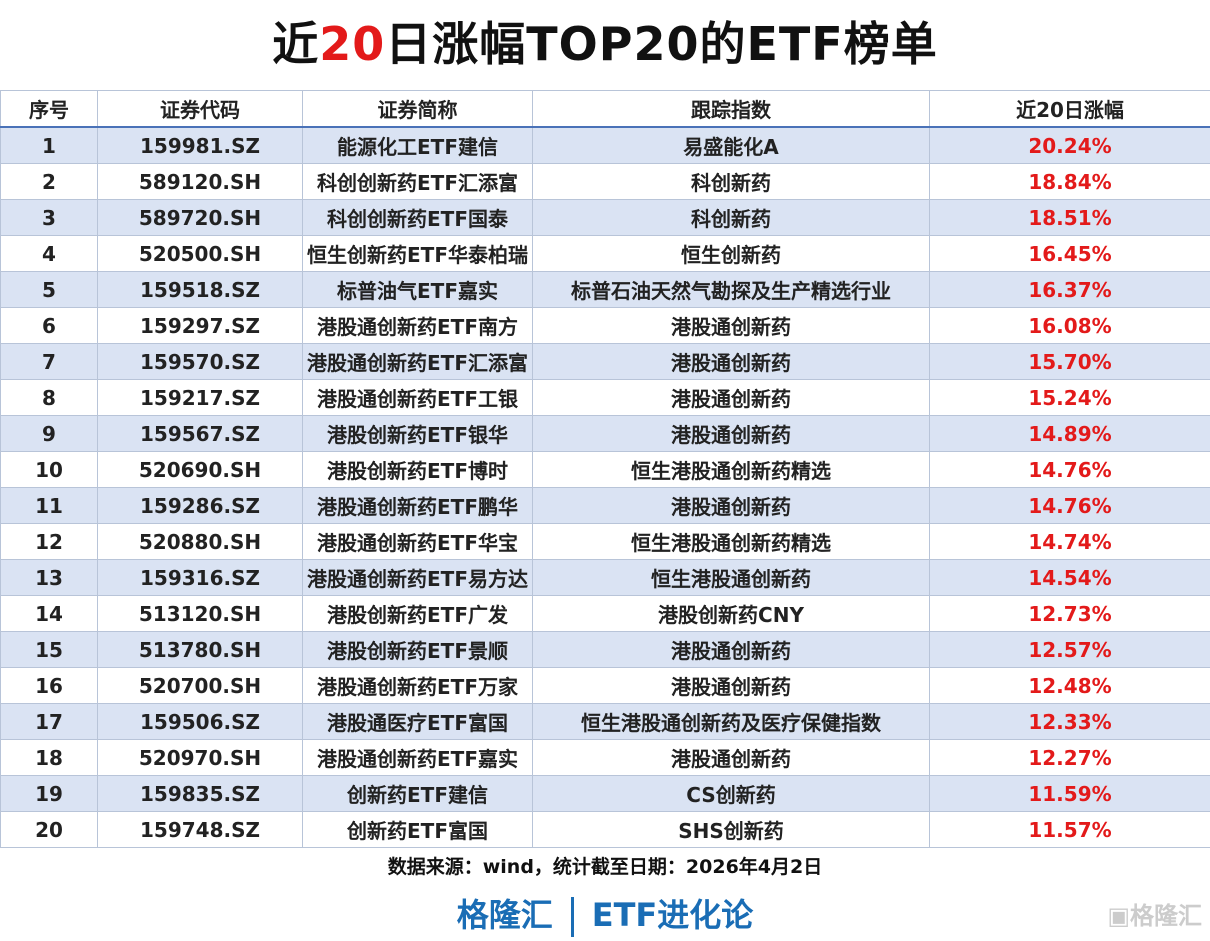 The width and height of the screenshot is (1210, 941). What do you see at coordinates (49, 433) in the screenshot?
I see `cell-rank: 9` at bounding box center [49, 433].